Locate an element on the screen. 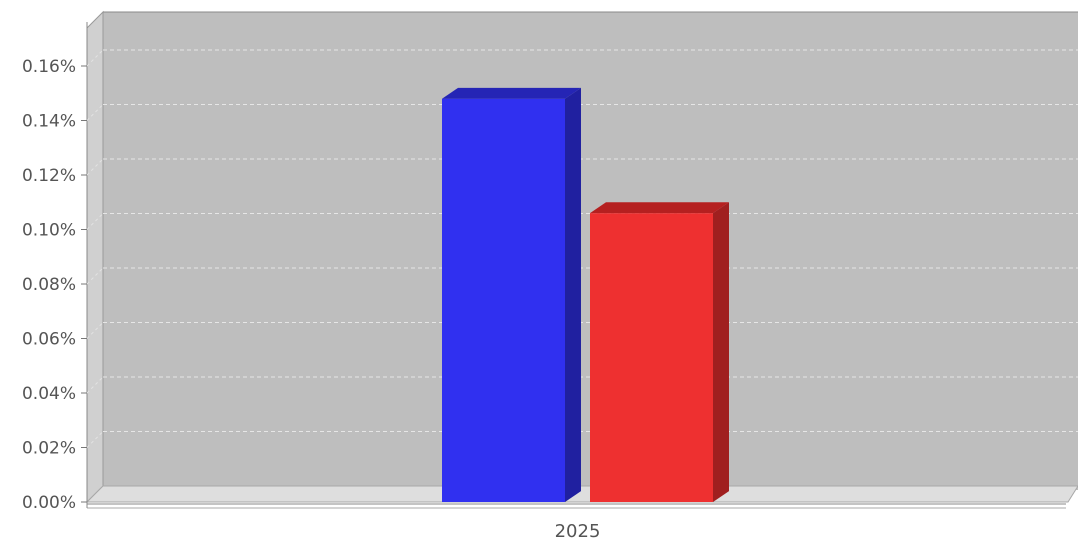 This screenshot has width=1078, height=539. y-tick-label: 0.00% is located at coordinates (49, 503).